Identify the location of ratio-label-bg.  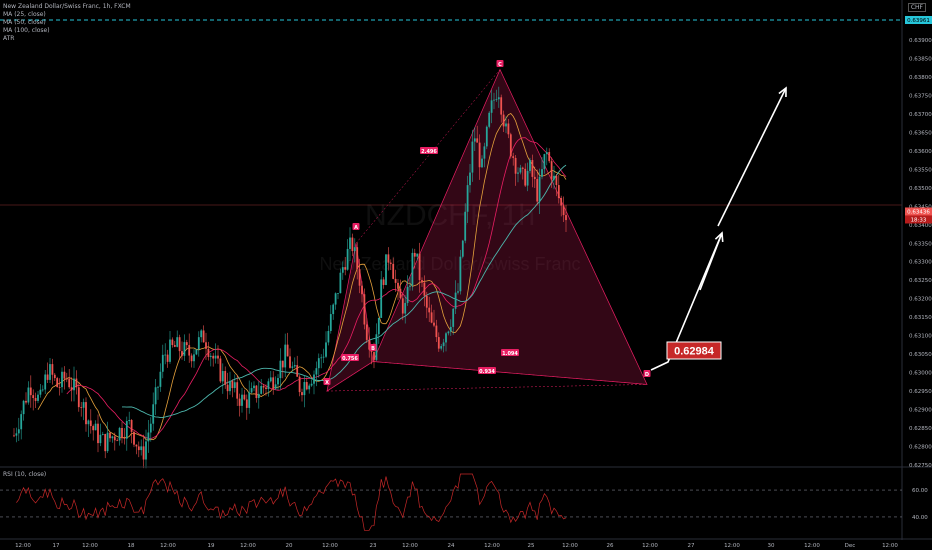
(429, 150).